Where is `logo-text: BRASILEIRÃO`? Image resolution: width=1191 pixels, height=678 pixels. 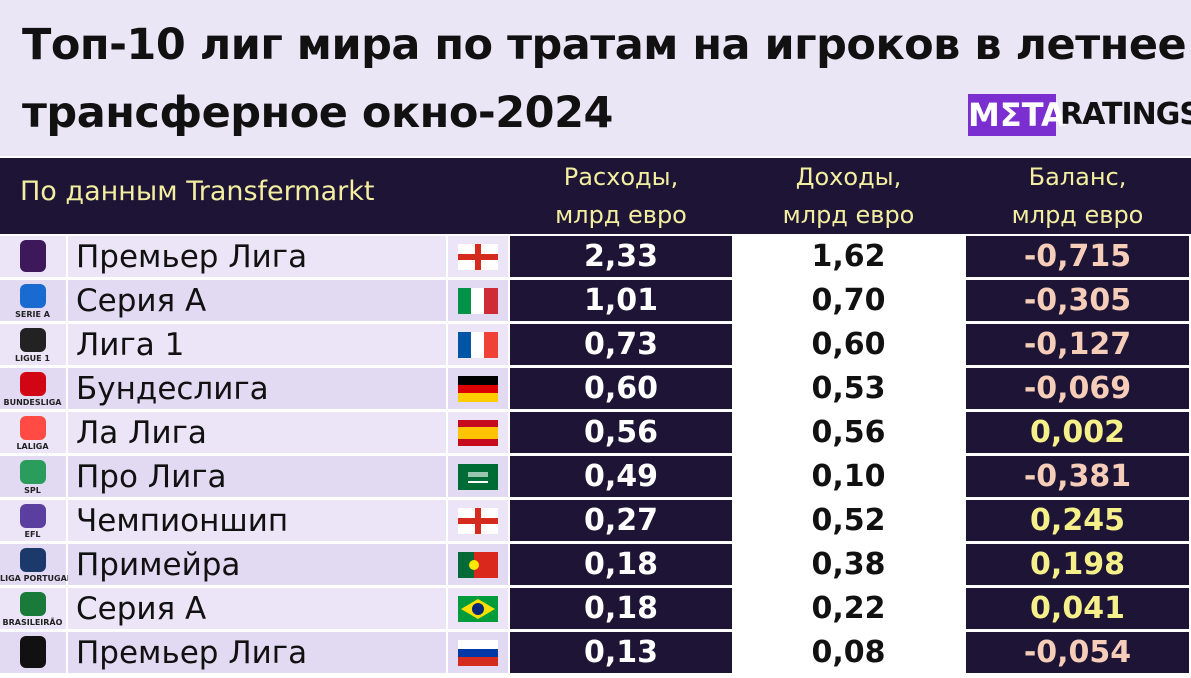
logo-text: BRASILEIRÃO is located at coordinates (32, 622).